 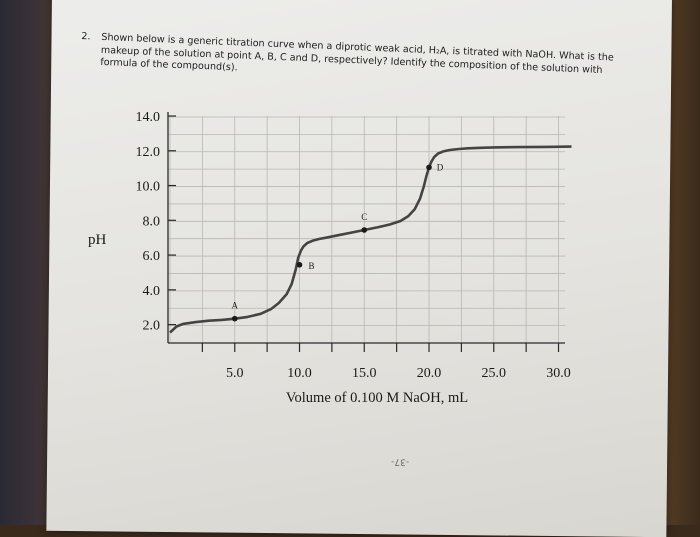 What do you see at coordinates (494, 373) in the screenshot?
I see `x-tick-label: 25.0` at bounding box center [494, 373].